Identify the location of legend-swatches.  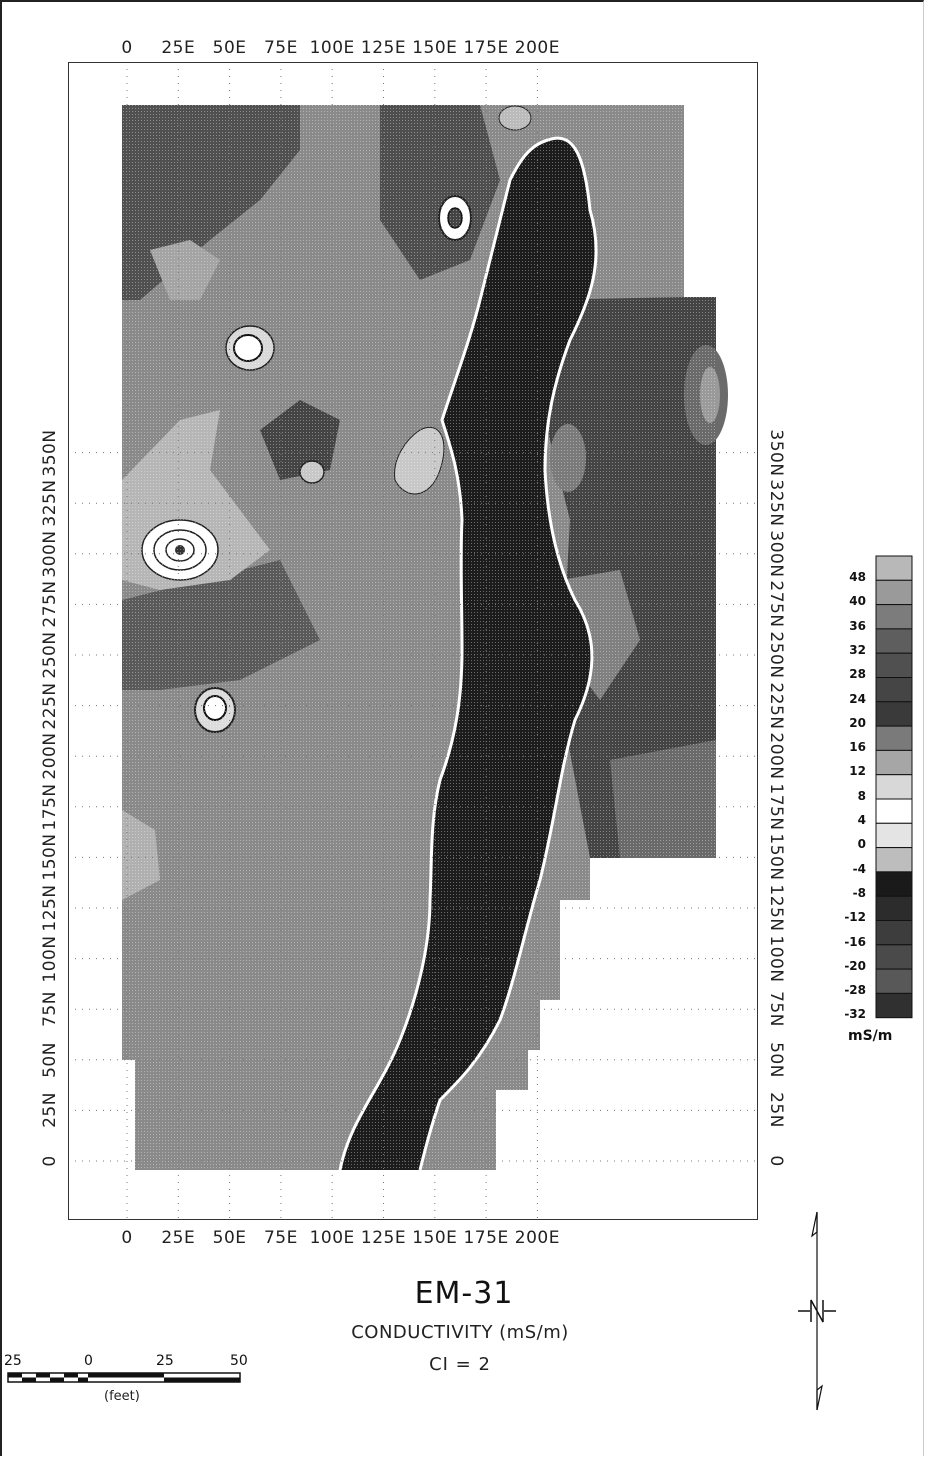
(894, 787).